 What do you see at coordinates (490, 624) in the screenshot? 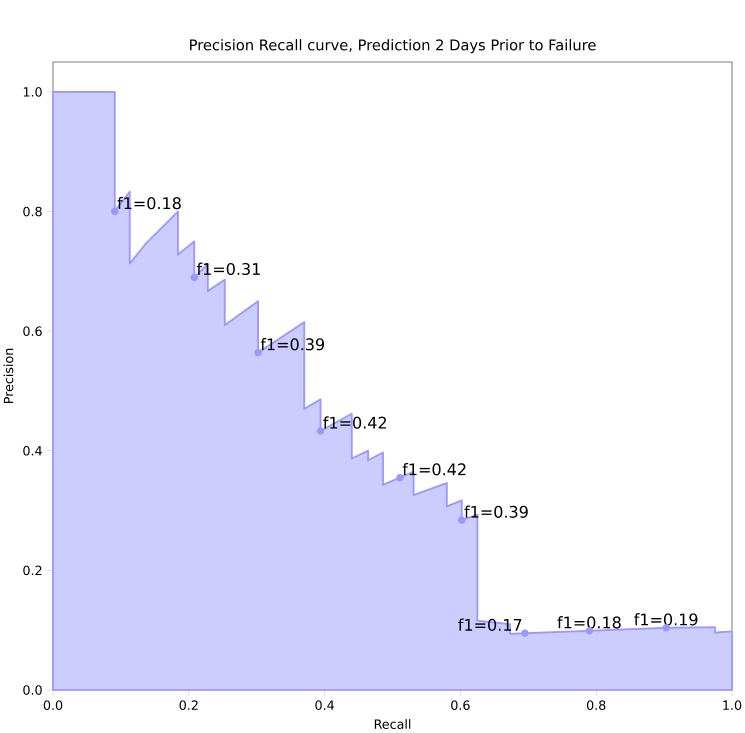
I see `data-label: f1=0.17` at bounding box center [490, 624].